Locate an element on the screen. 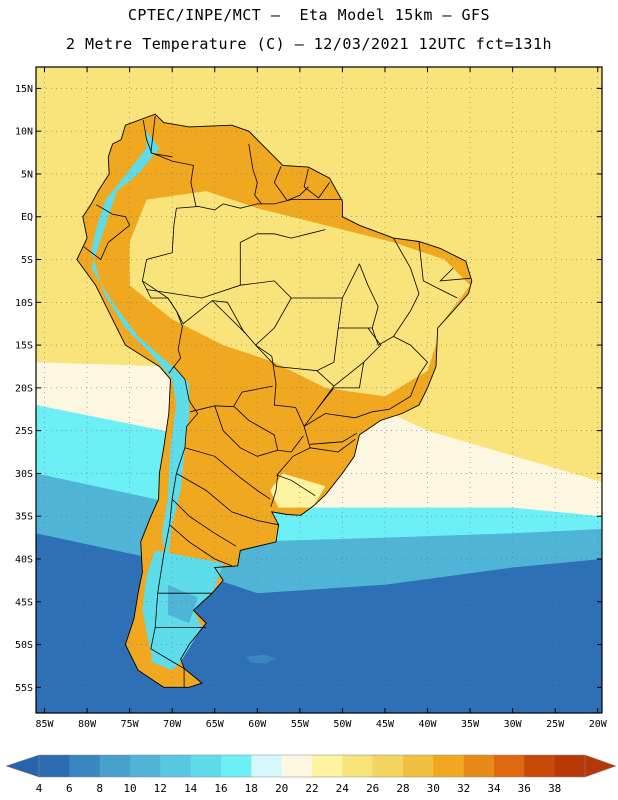  jamaica-island is located at coordinates (110, 61).